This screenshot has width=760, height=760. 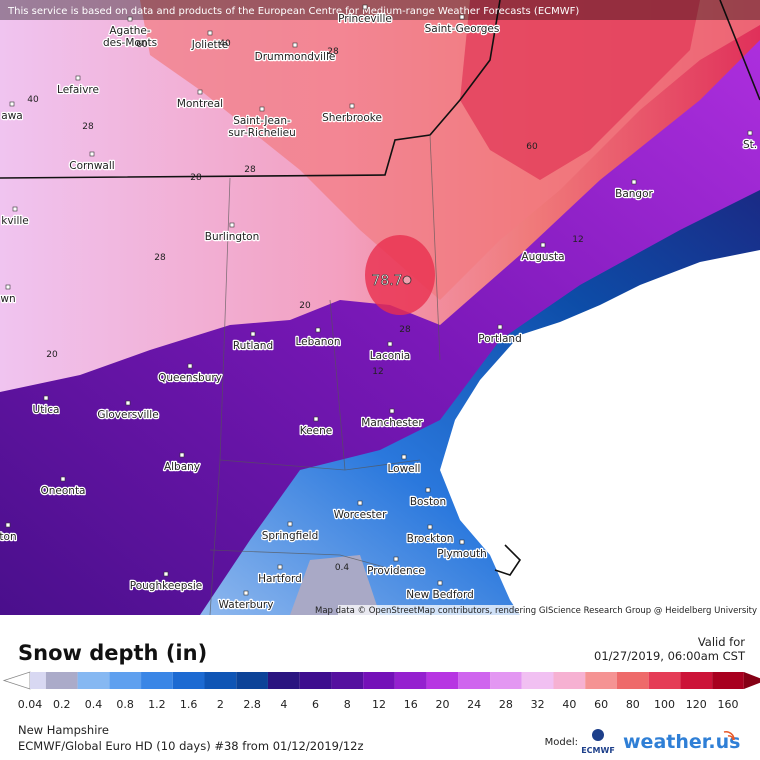 What do you see at coordinates (407, 280) in the screenshot?
I see `max-marker` at bounding box center [407, 280].